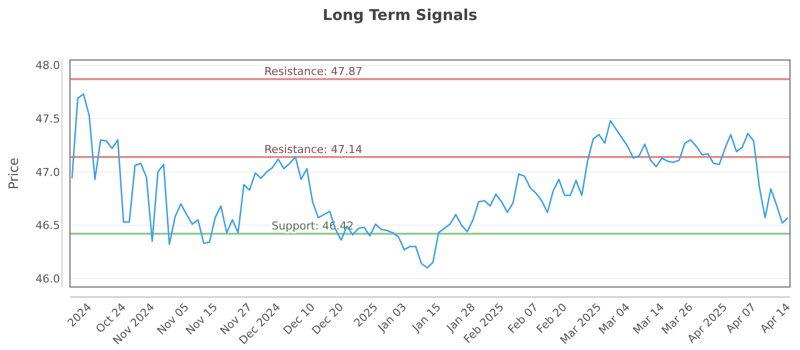 This screenshot has height=350, width=800. I want to click on x-tick-label: Apr 14, so click(775, 318).